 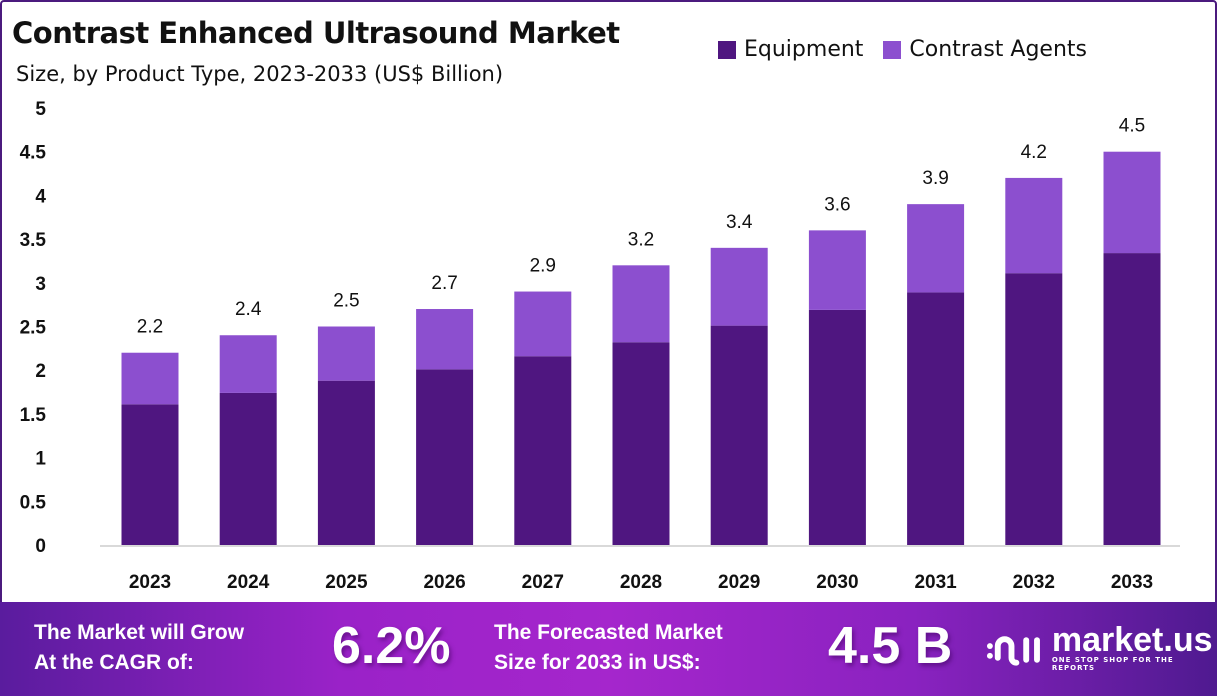 I want to click on bar-equipment-2033, so click(x=1132, y=399).